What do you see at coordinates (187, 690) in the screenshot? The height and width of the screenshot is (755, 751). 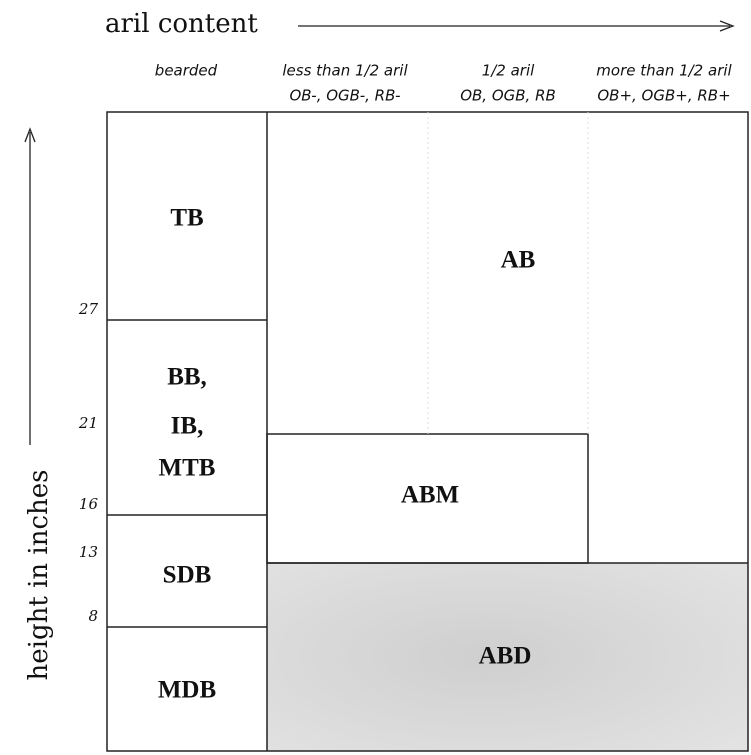 I see `class-label: MDB` at bounding box center [187, 690].